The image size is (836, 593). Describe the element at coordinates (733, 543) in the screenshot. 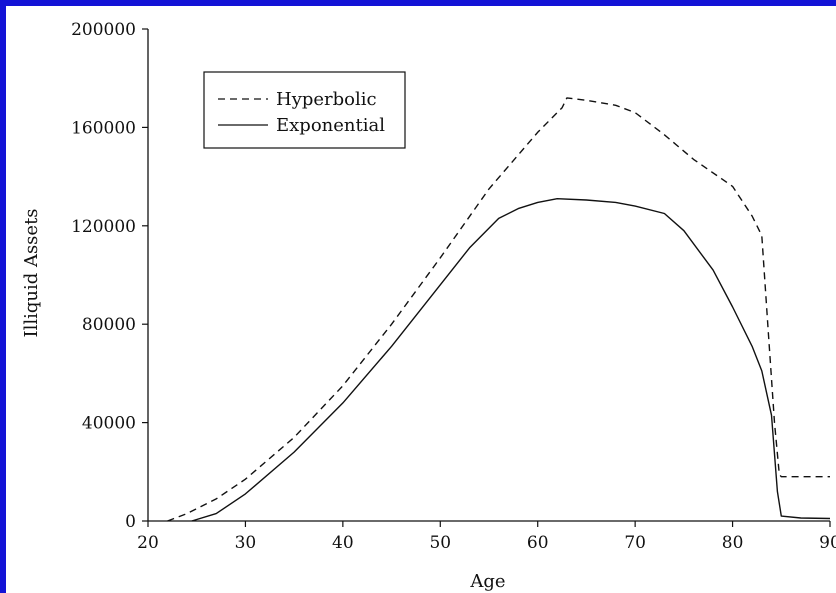

I see `x-tick-label: 80` at that location.